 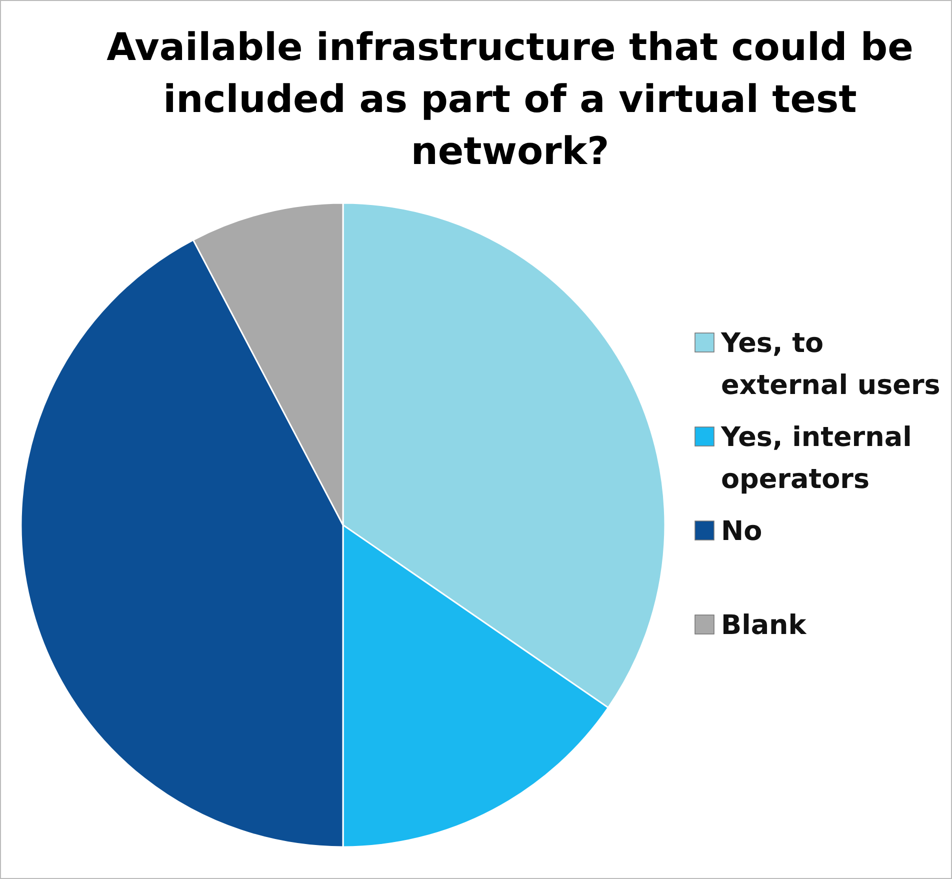 What do you see at coordinates (830, 364) in the screenshot?
I see `legend-label: Yes, to external users` at bounding box center [830, 364].